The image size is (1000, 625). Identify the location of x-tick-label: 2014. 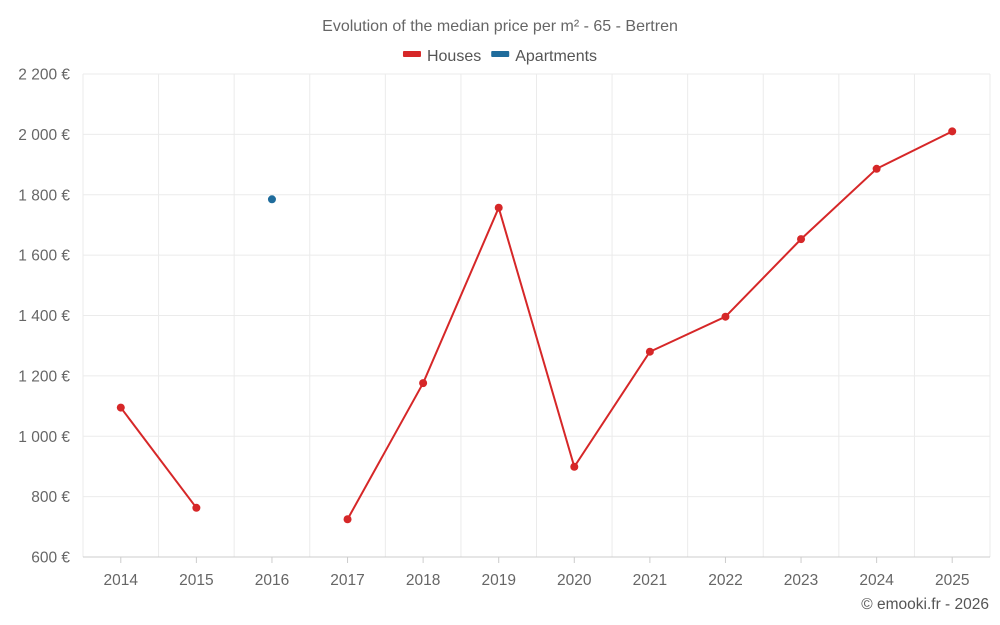
(121, 580).